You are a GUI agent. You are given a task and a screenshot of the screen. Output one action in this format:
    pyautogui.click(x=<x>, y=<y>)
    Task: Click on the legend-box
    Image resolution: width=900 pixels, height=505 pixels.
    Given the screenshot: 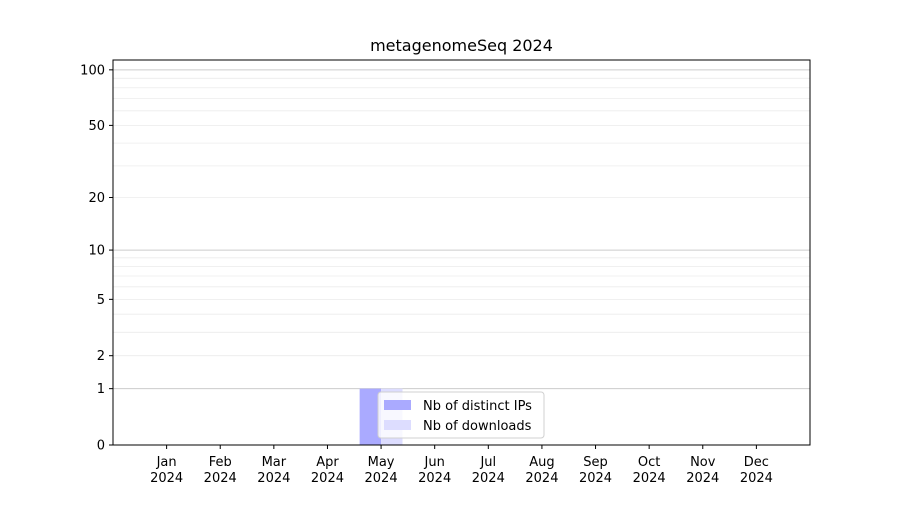 What is the action you would take?
    pyautogui.click(x=461, y=415)
    